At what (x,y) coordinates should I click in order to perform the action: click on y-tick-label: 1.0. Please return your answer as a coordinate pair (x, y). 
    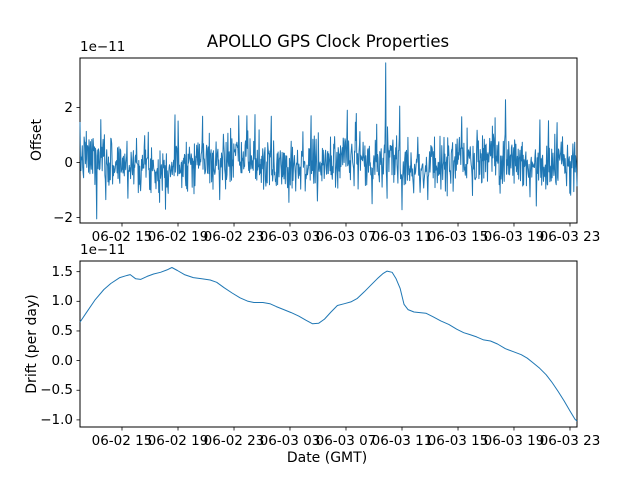
    Looking at the image, I should click on (62, 301).